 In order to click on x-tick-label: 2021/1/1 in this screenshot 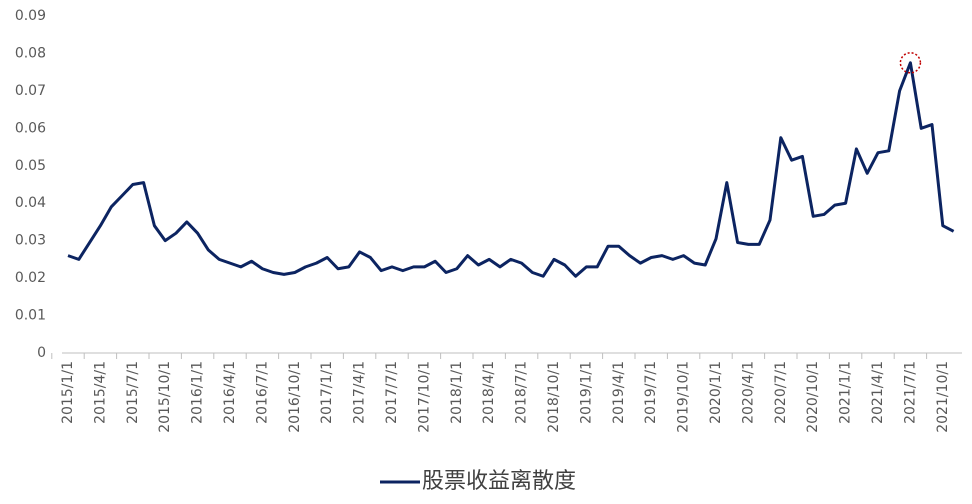, I will do `click(846, 392)`.